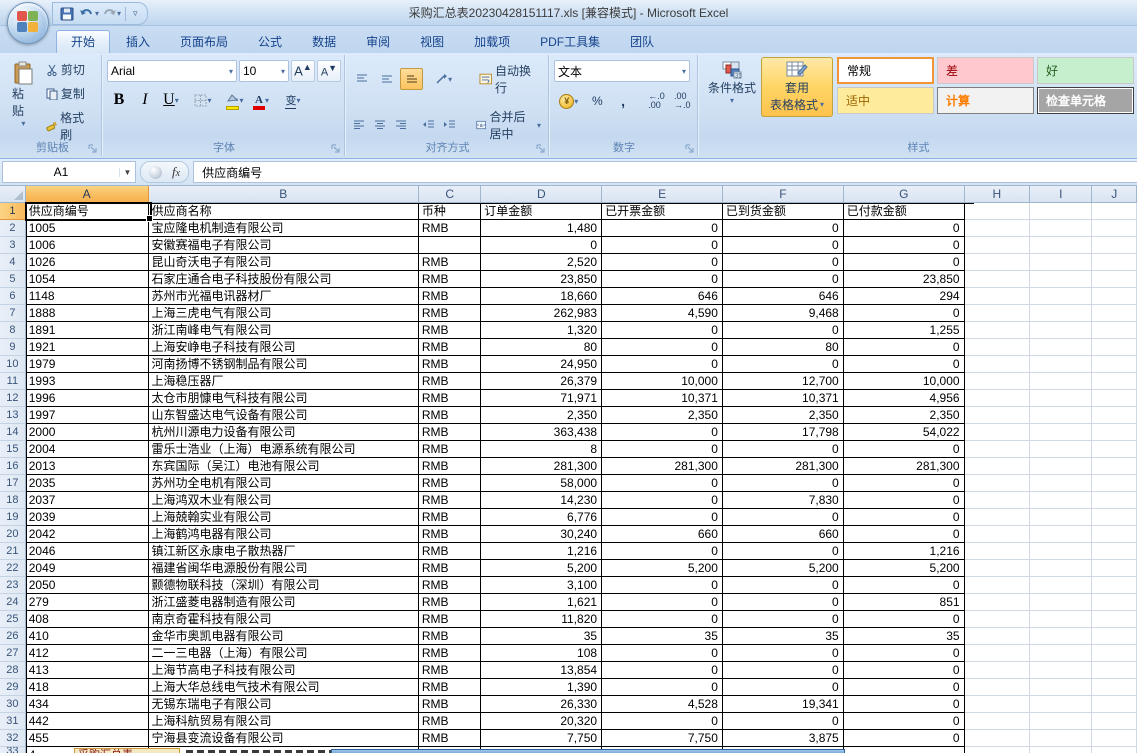 The height and width of the screenshot is (753, 1137). Describe the element at coordinates (118, 13) in the screenshot. I see `redo-dropdown-arrow: ▾` at that location.